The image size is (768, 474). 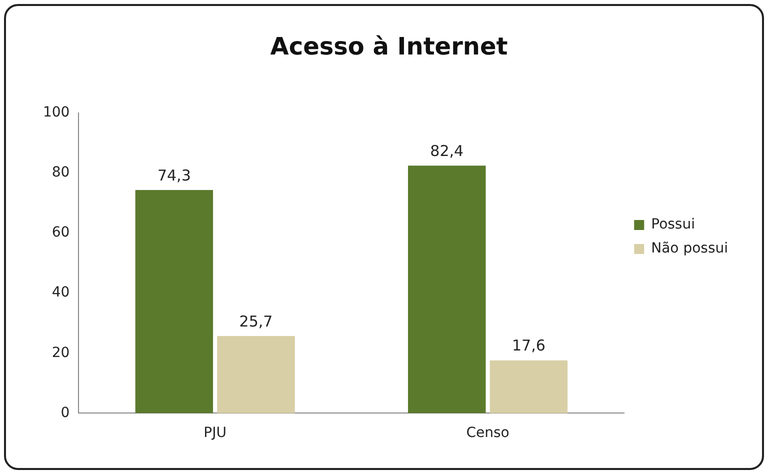 What do you see at coordinates (61, 352) in the screenshot?
I see `y-tick-label: 20` at bounding box center [61, 352].